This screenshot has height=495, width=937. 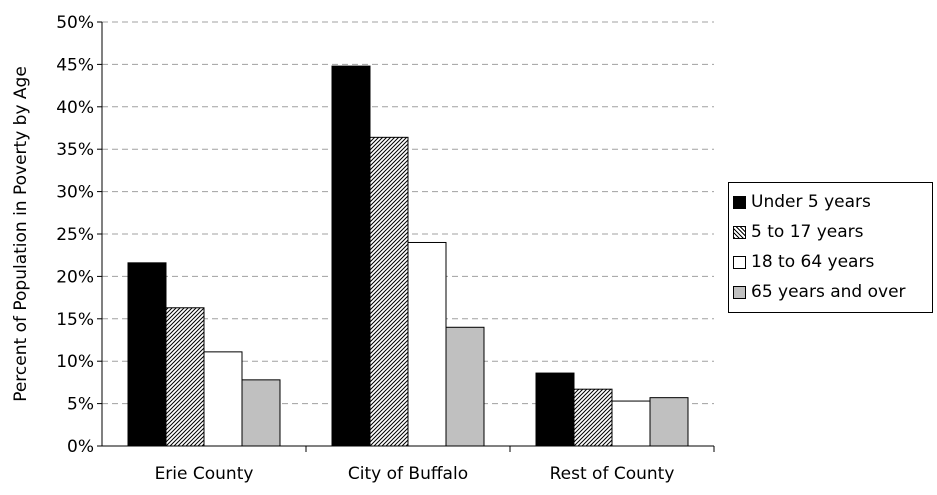 I want to click on y-tick-label: 30%, so click(x=75, y=193).